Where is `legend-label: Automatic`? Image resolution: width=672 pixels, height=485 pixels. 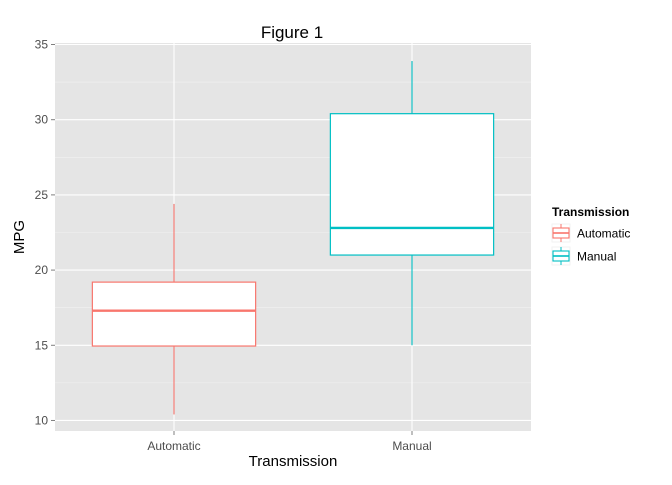 legend-label: Automatic is located at coordinates (603, 234).